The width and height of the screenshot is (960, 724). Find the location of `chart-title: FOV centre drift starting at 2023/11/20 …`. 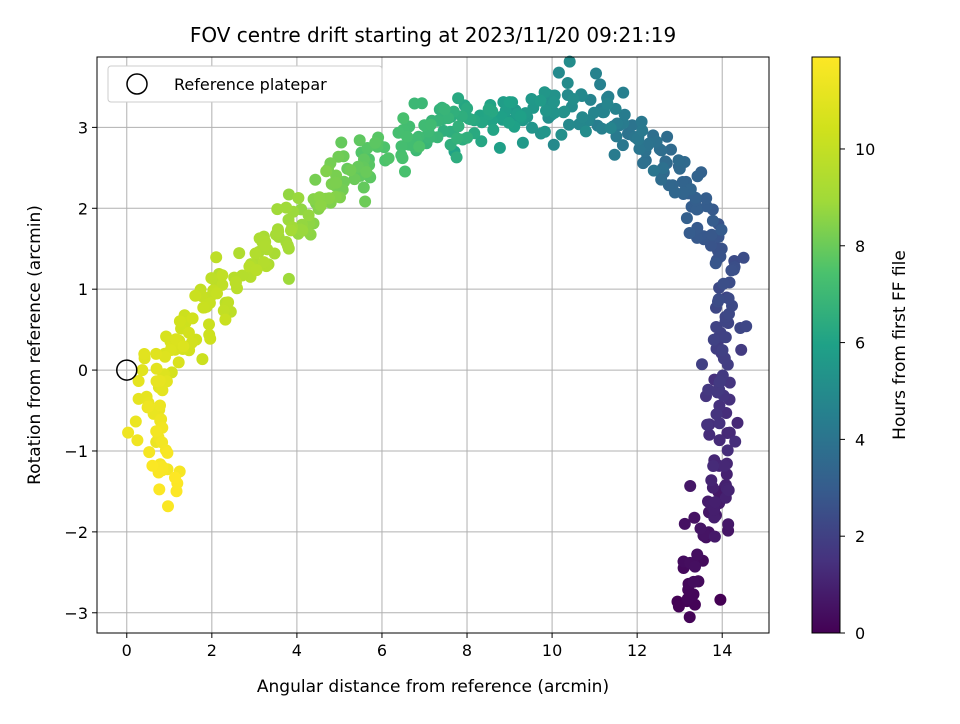

chart-title: FOV centre drift starting at 2023/11/20 … is located at coordinates (433, 35).